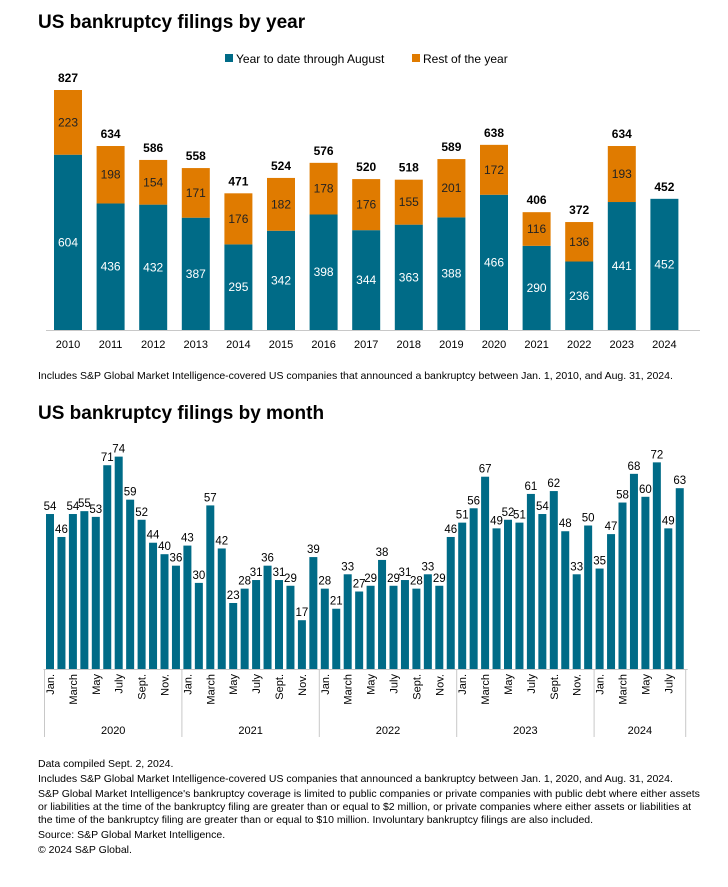  What do you see at coordinates (281, 204) in the screenshot?
I see `bar-rest-2015` at bounding box center [281, 204].